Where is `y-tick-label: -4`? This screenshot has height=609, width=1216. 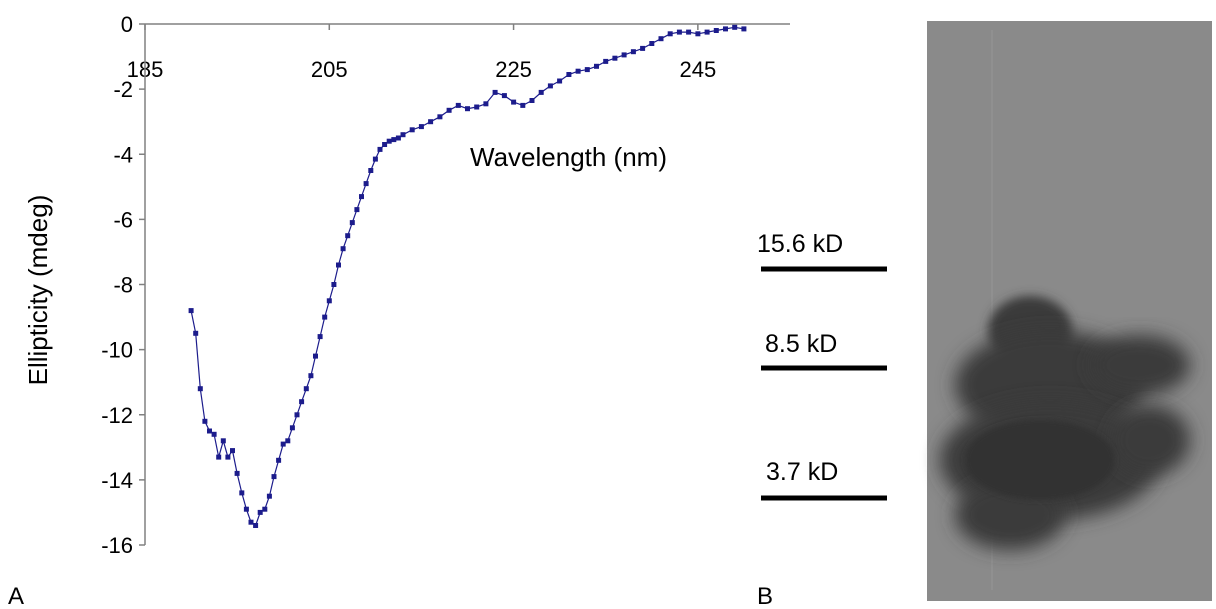
y-tick-label: -4 is located at coordinates (123, 154).